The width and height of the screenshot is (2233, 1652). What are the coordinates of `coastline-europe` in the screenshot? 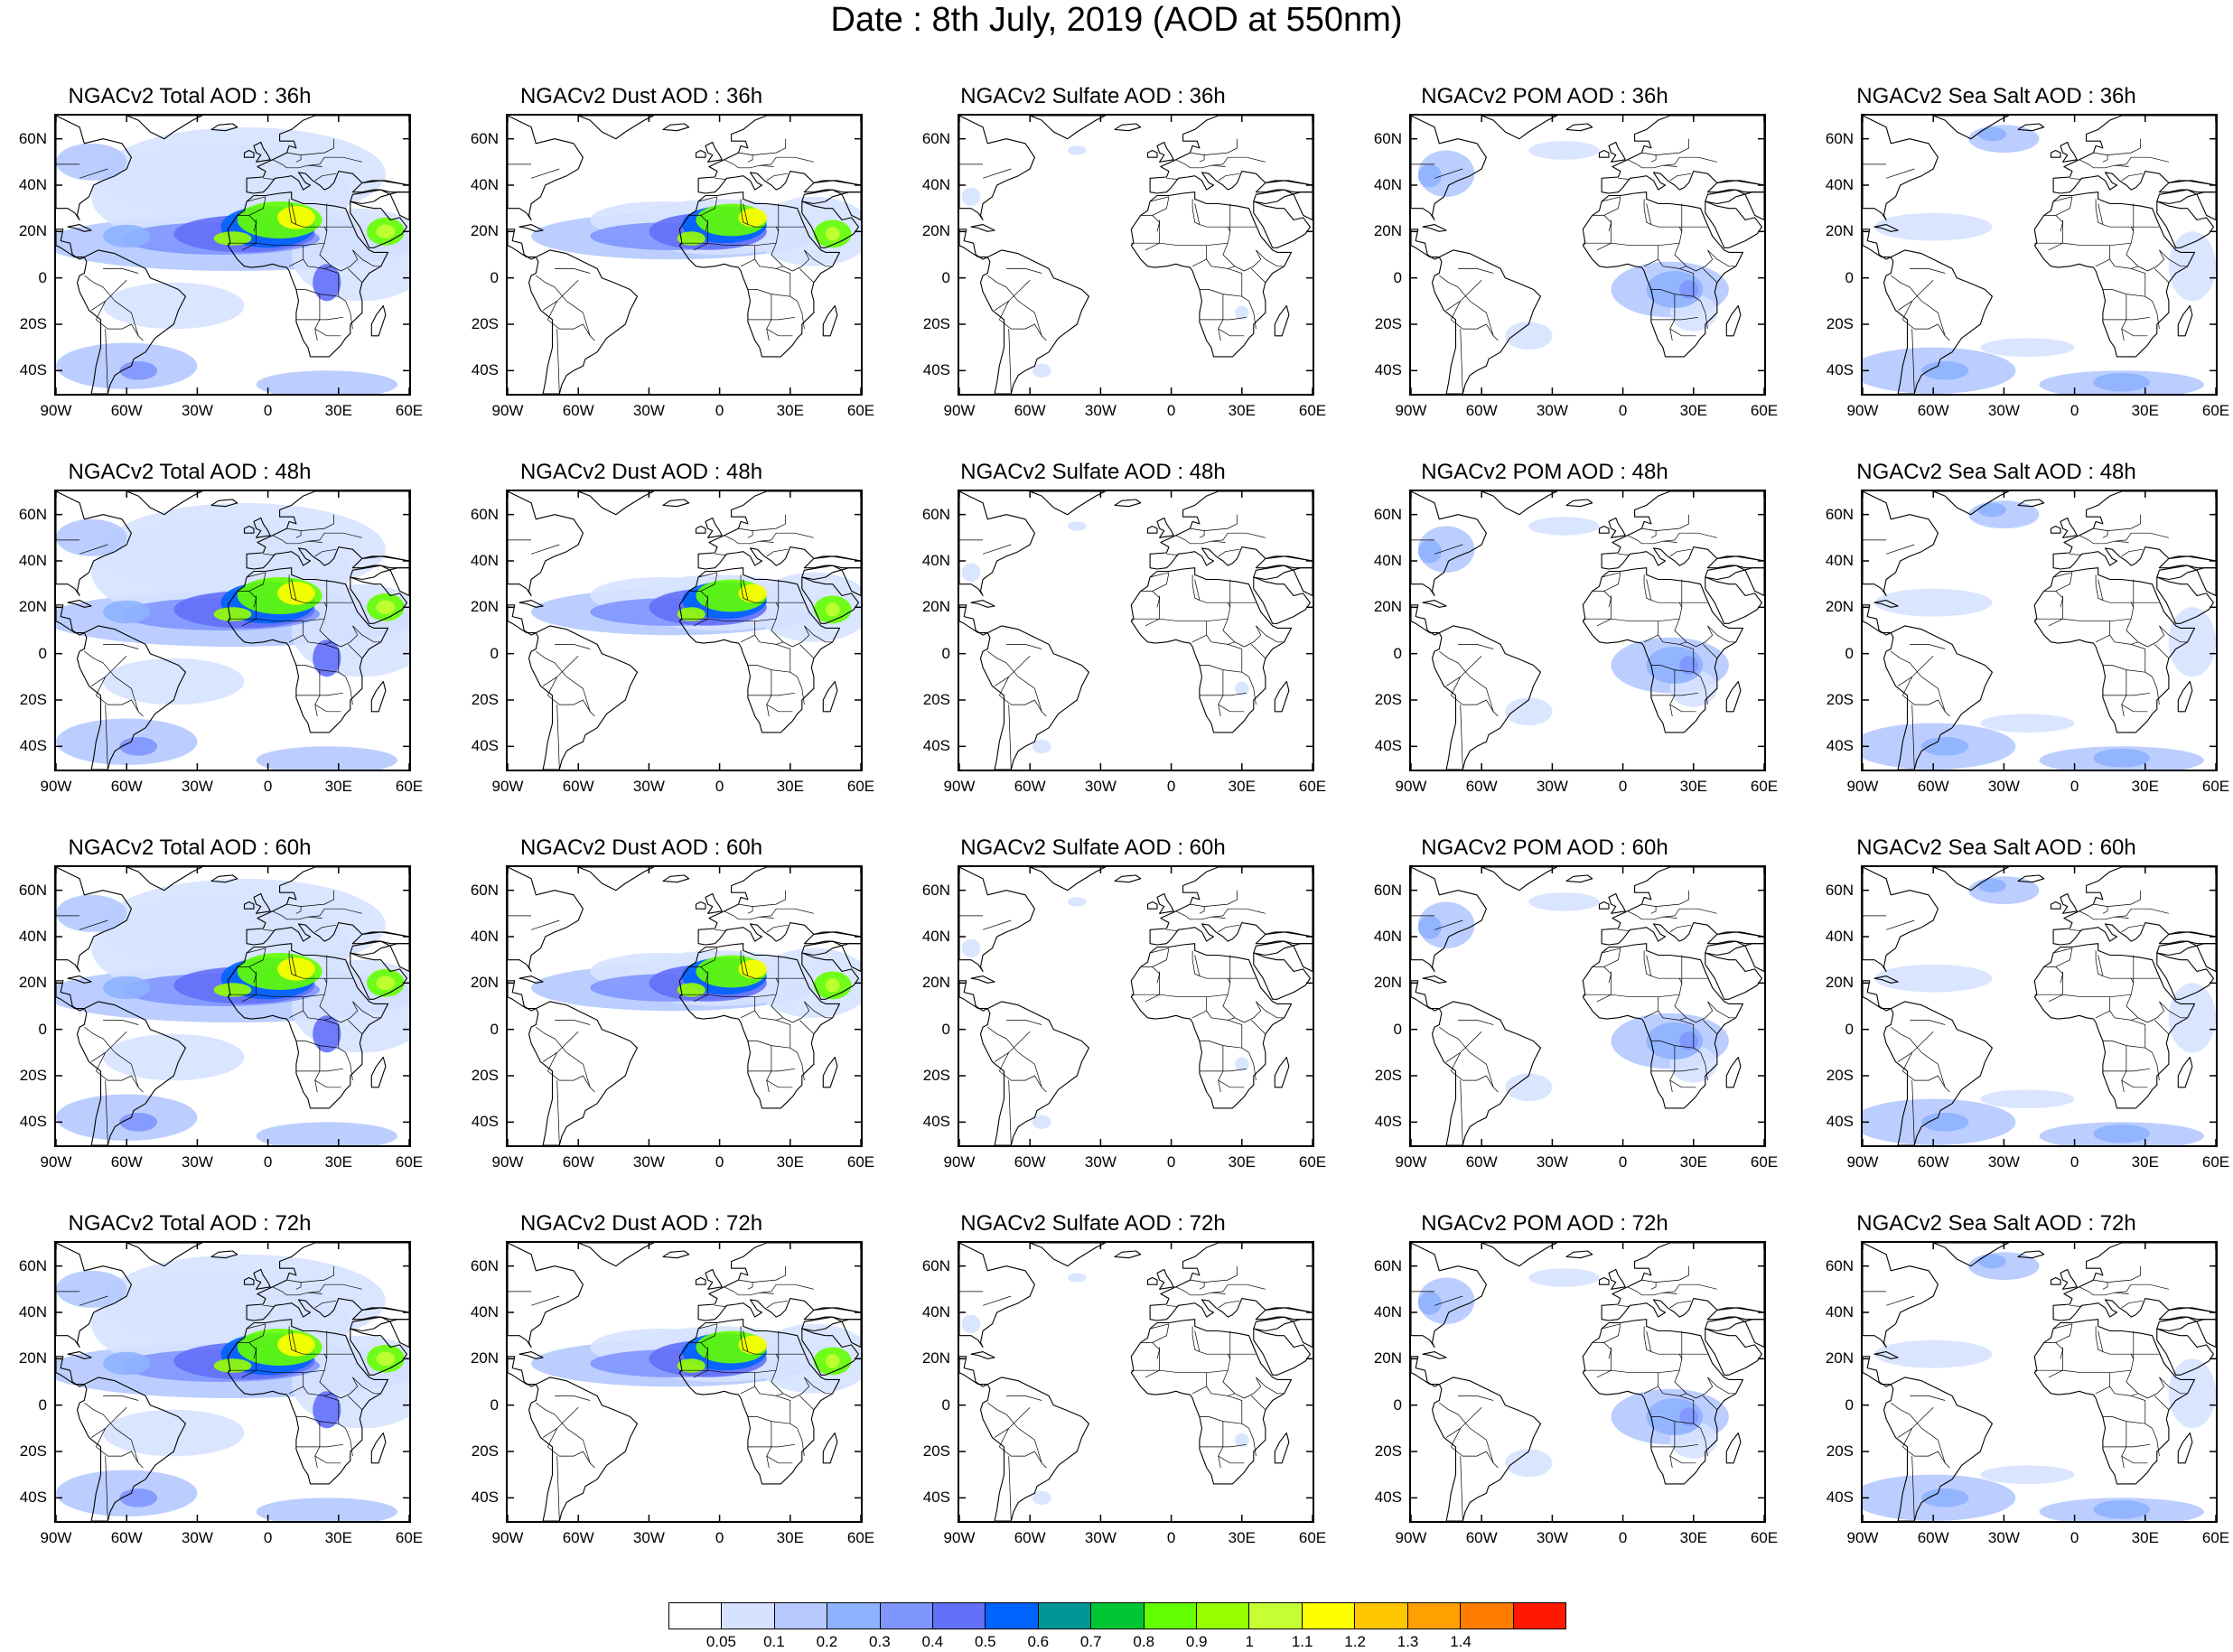 It's located at (779, 155).